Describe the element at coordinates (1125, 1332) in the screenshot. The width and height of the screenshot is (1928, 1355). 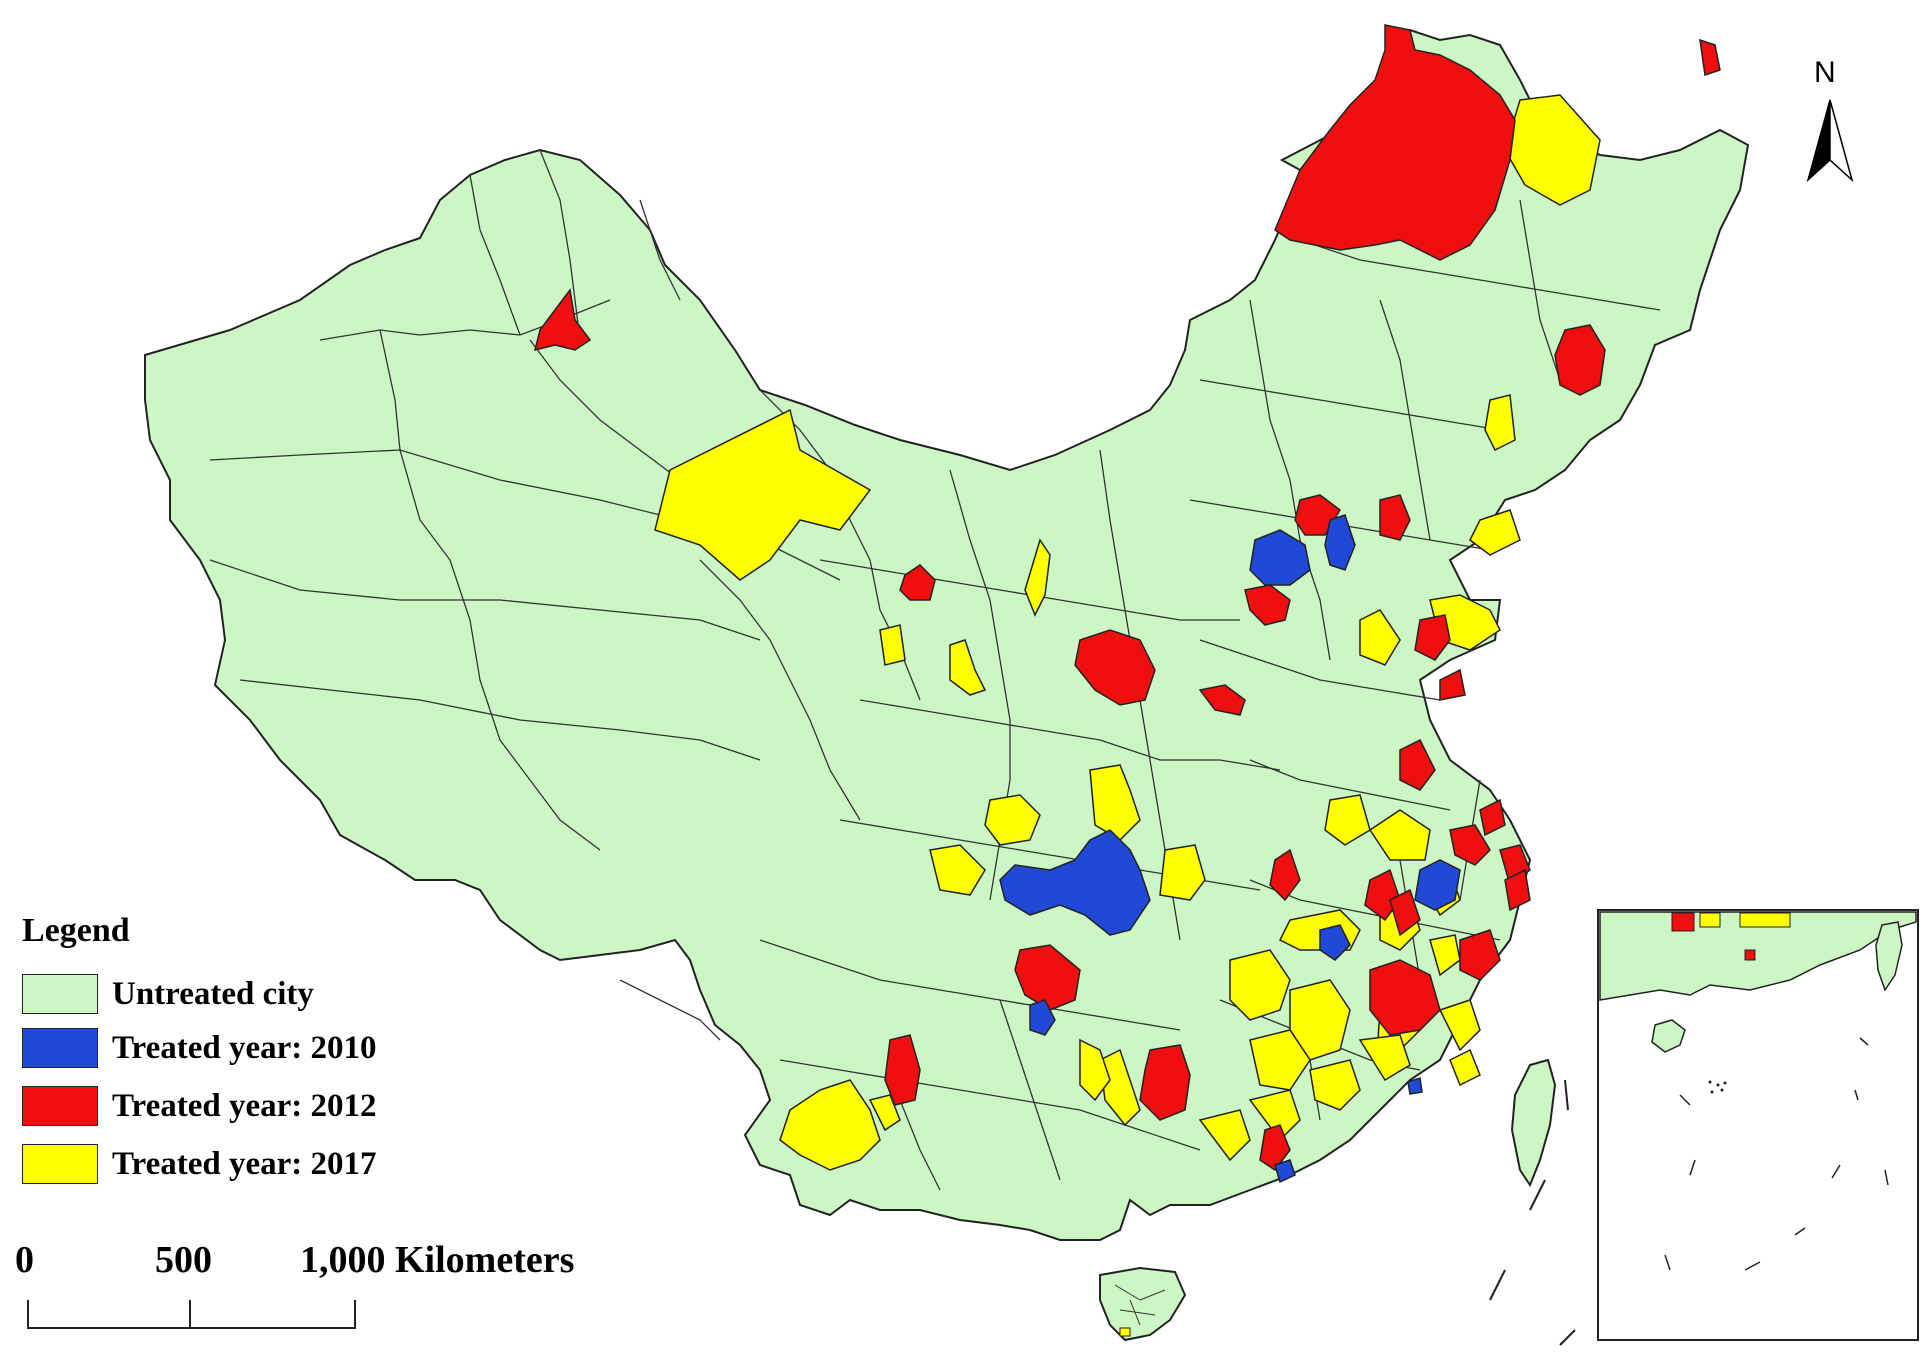
I see `hainan-region-2017` at that location.